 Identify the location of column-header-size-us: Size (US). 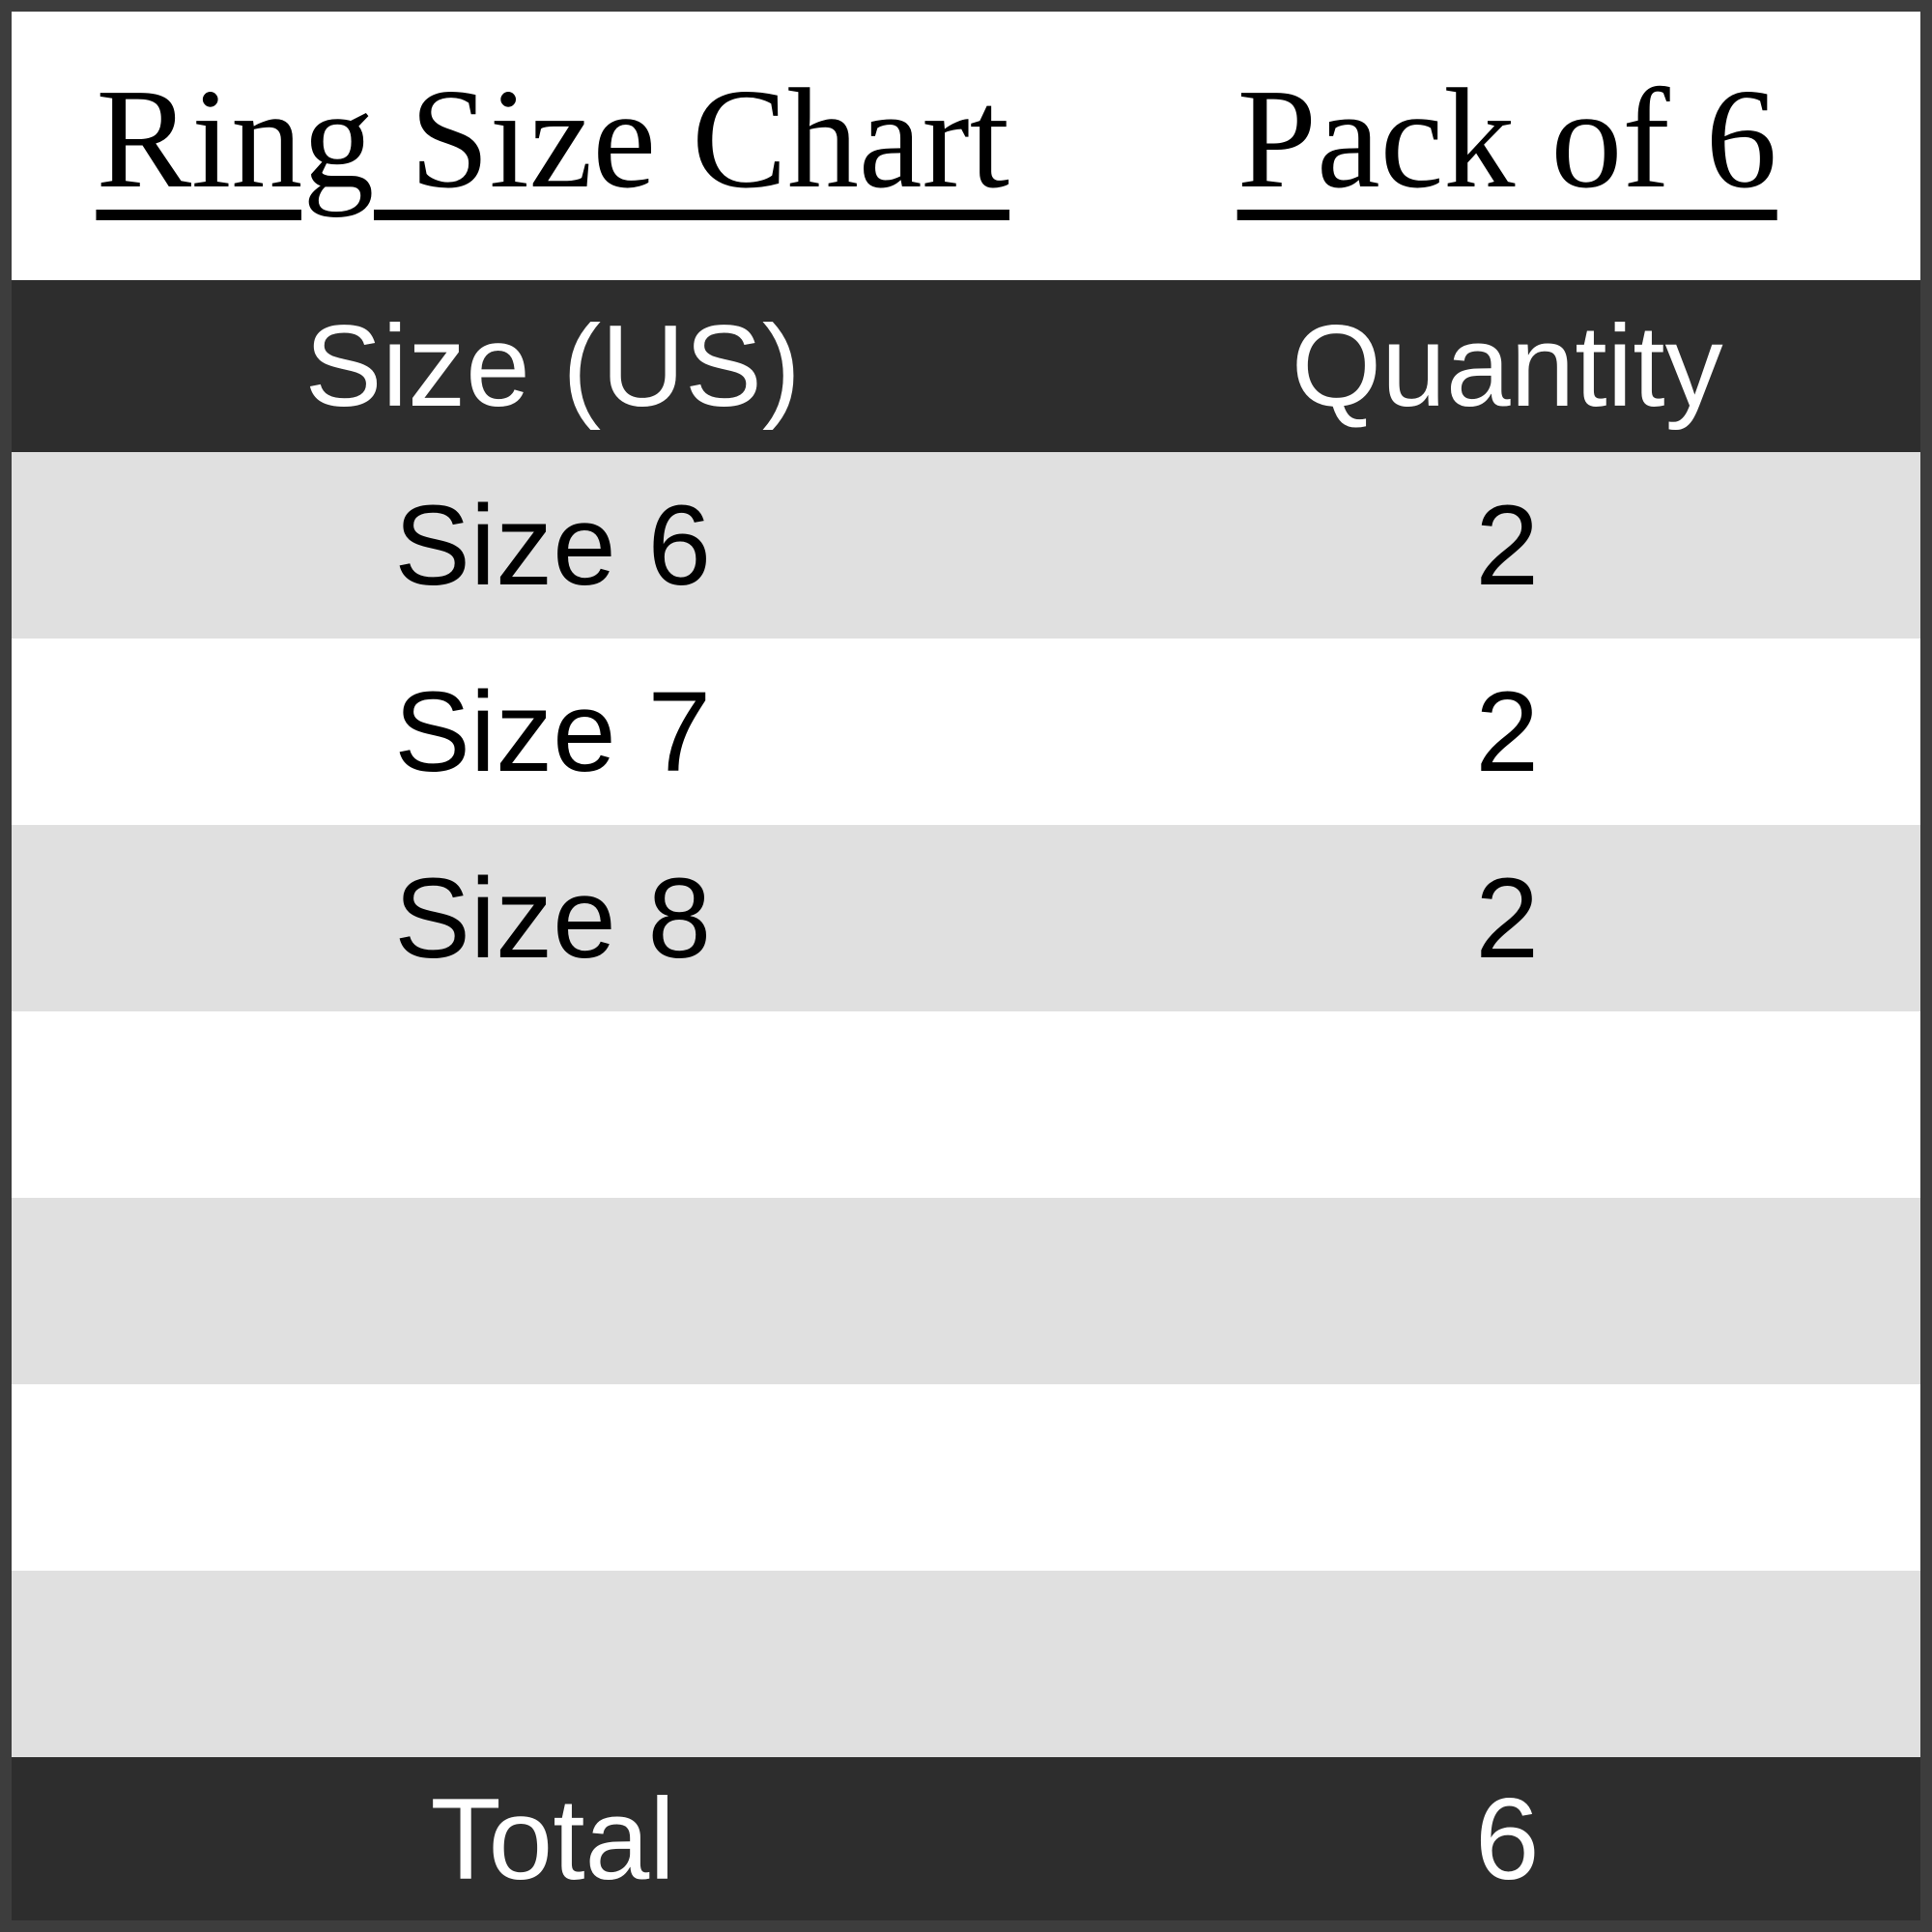
(552, 366).